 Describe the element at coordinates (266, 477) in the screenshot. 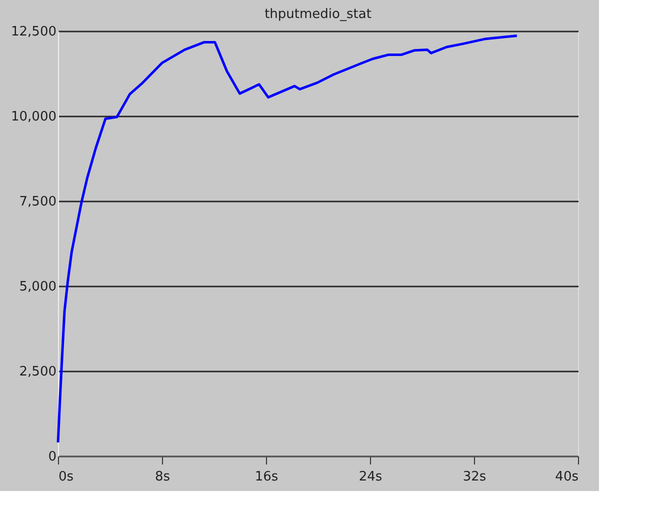

I see `x-tick-label: 16s` at that location.